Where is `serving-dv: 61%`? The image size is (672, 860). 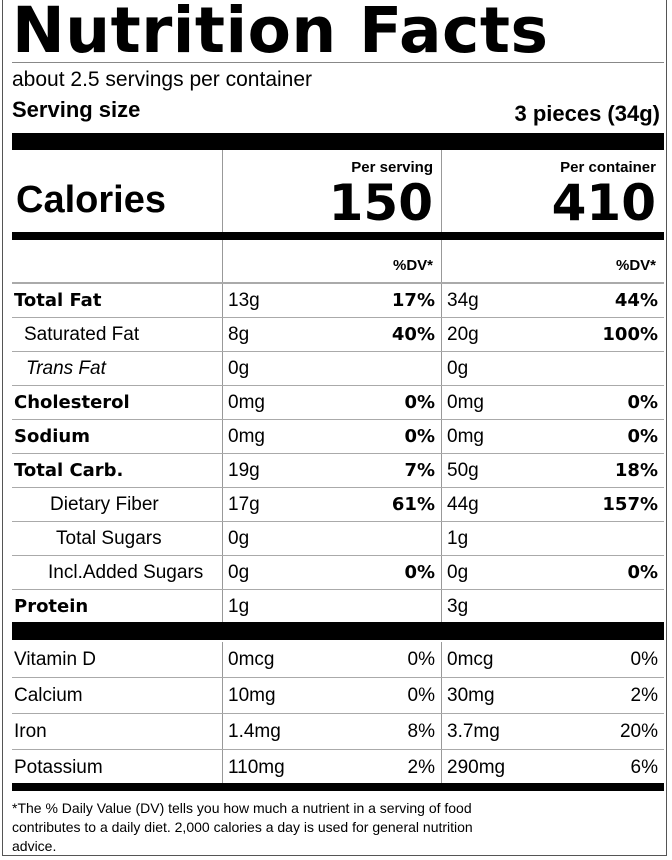
serving-dv: 61% is located at coordinates (413, 504).